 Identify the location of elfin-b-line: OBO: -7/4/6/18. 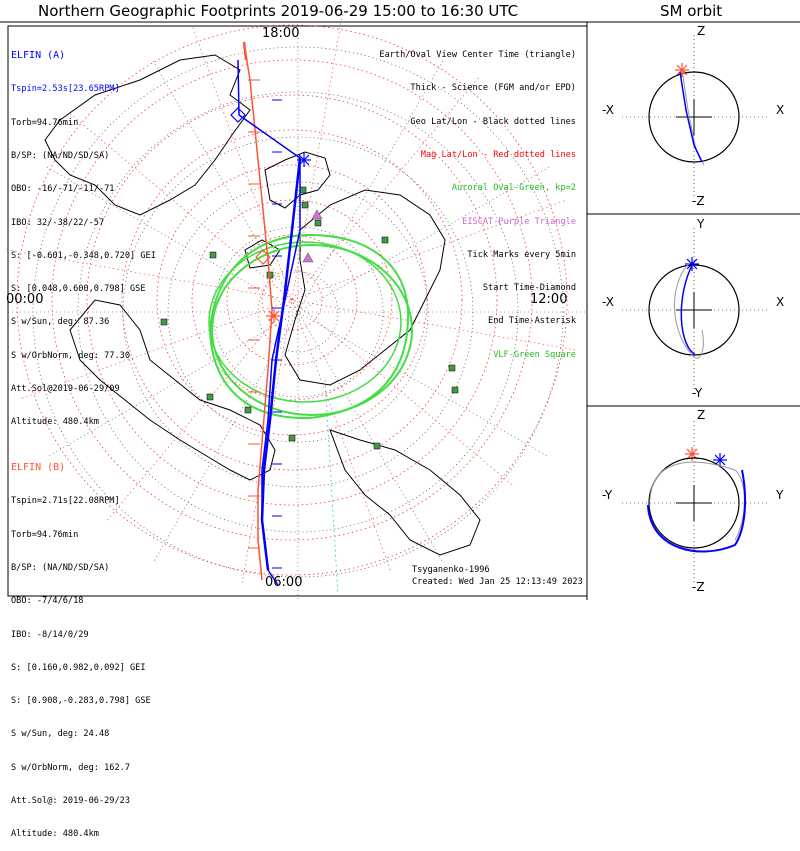
(47, 601).